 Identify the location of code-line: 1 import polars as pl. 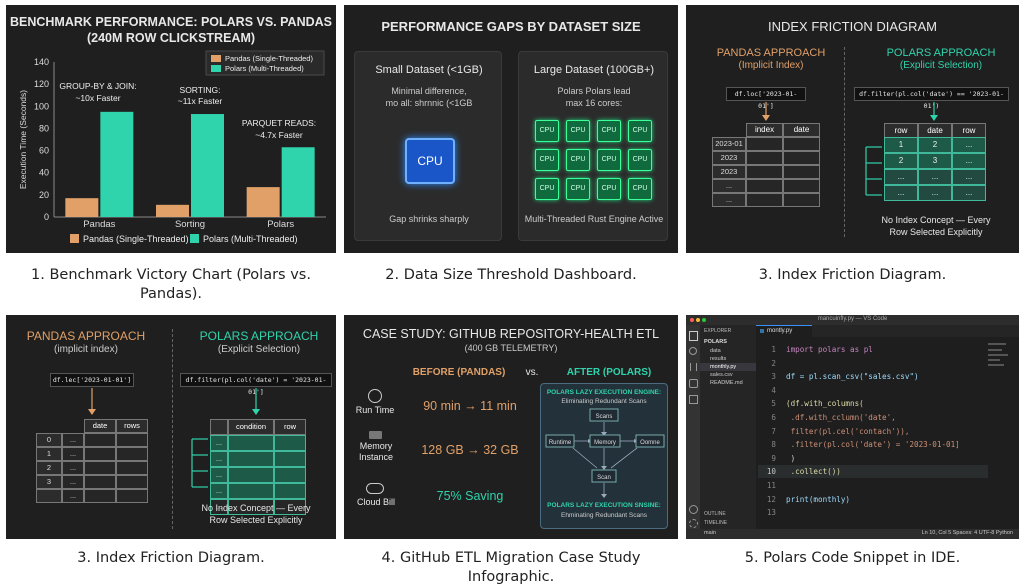
(873, 349).